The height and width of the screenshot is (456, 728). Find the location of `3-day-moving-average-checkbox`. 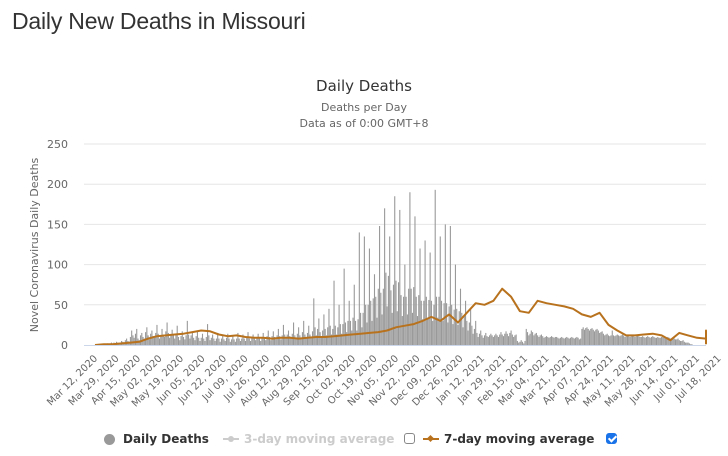

3-day-moving-average-checkbox is located at coordinates (409, 438).